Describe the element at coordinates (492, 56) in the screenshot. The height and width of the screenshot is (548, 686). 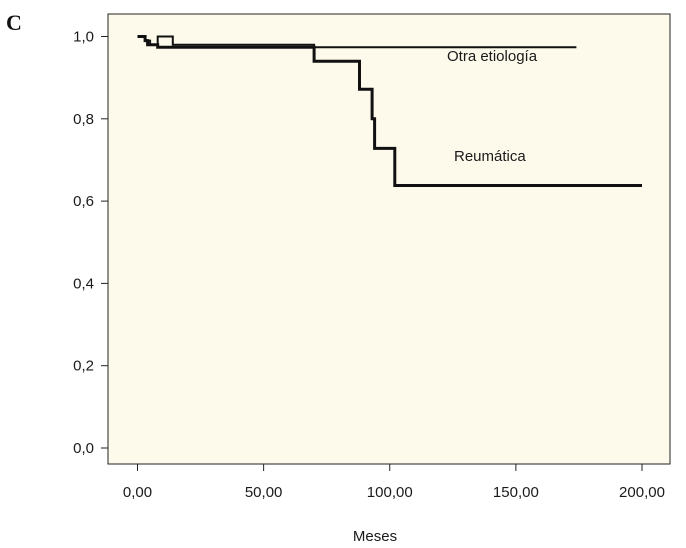
I see `series-label-otra-etiologia: Otra etiología` at that location.